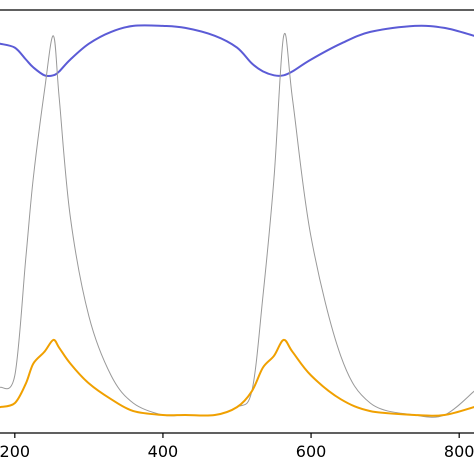 The image size is (474, 474). I want to click on x-tick-label: 600, so click(311, 451).